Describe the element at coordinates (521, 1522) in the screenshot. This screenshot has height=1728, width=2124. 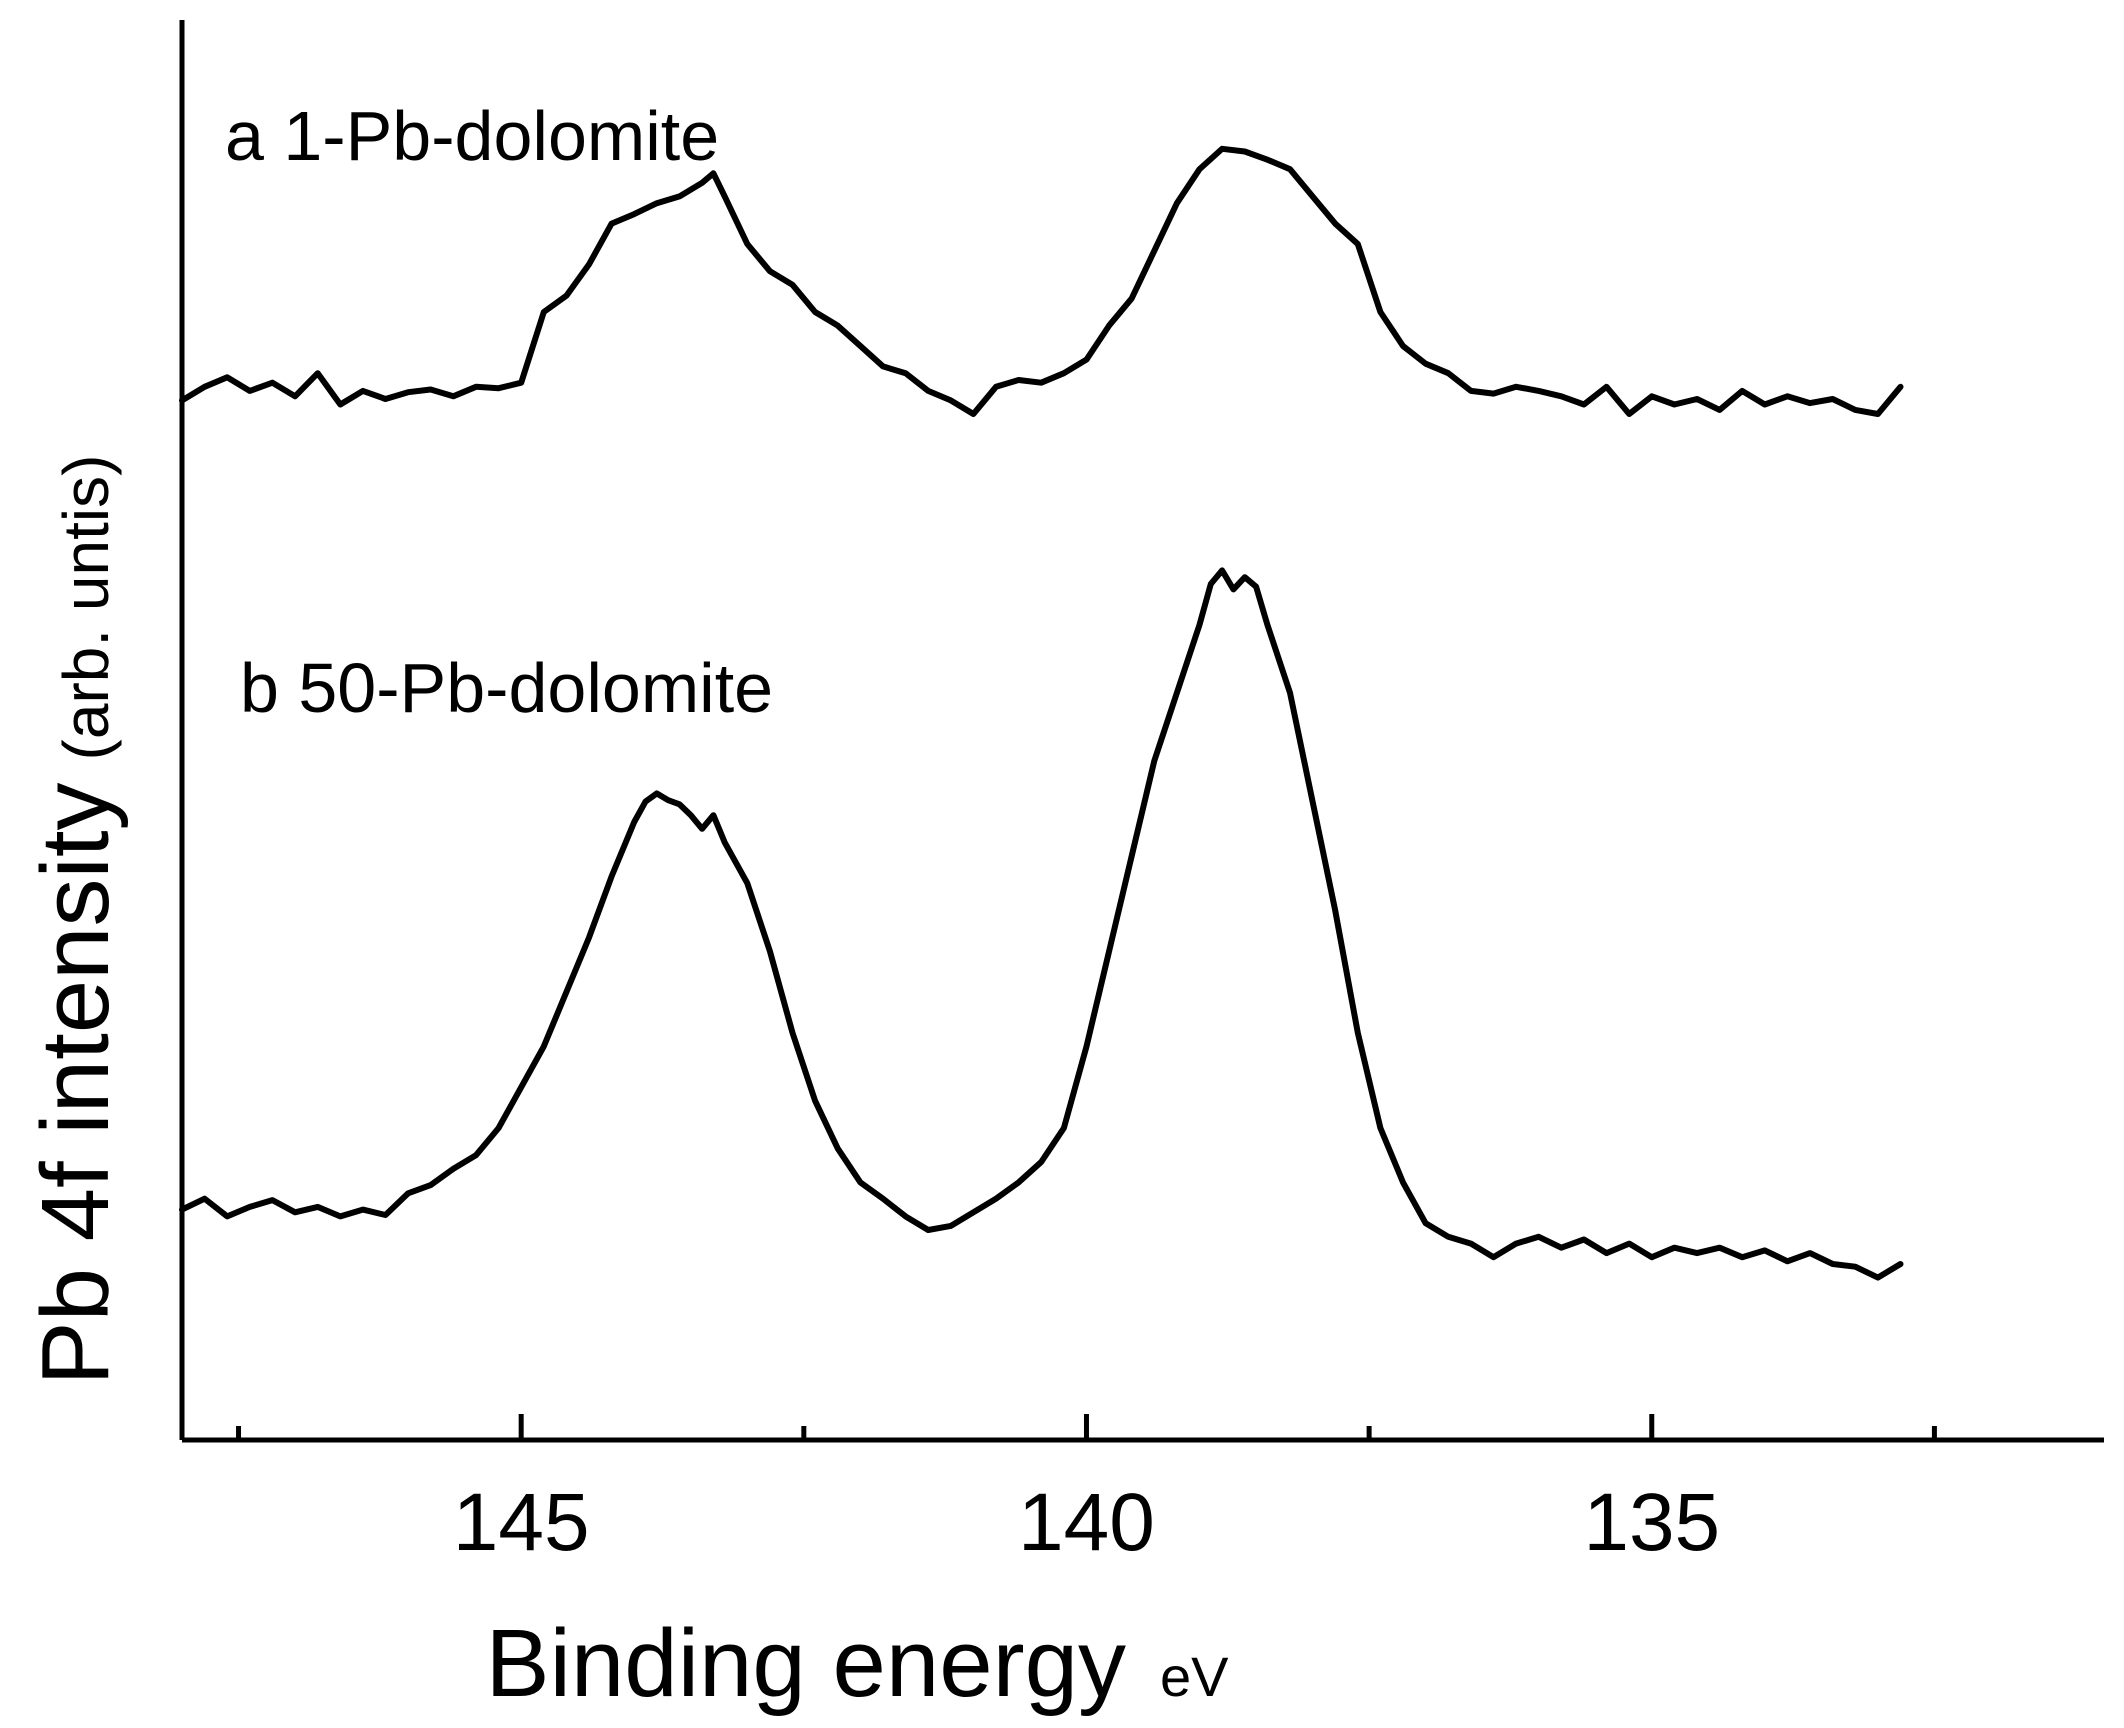
I see `x-tick-label: 145` at that location.